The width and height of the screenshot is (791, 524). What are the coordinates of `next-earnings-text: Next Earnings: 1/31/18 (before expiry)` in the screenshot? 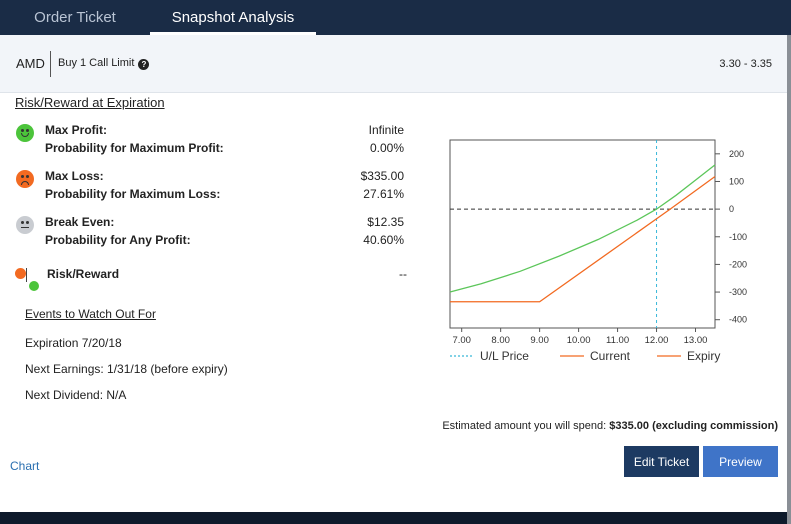 It's located at (126, 369).